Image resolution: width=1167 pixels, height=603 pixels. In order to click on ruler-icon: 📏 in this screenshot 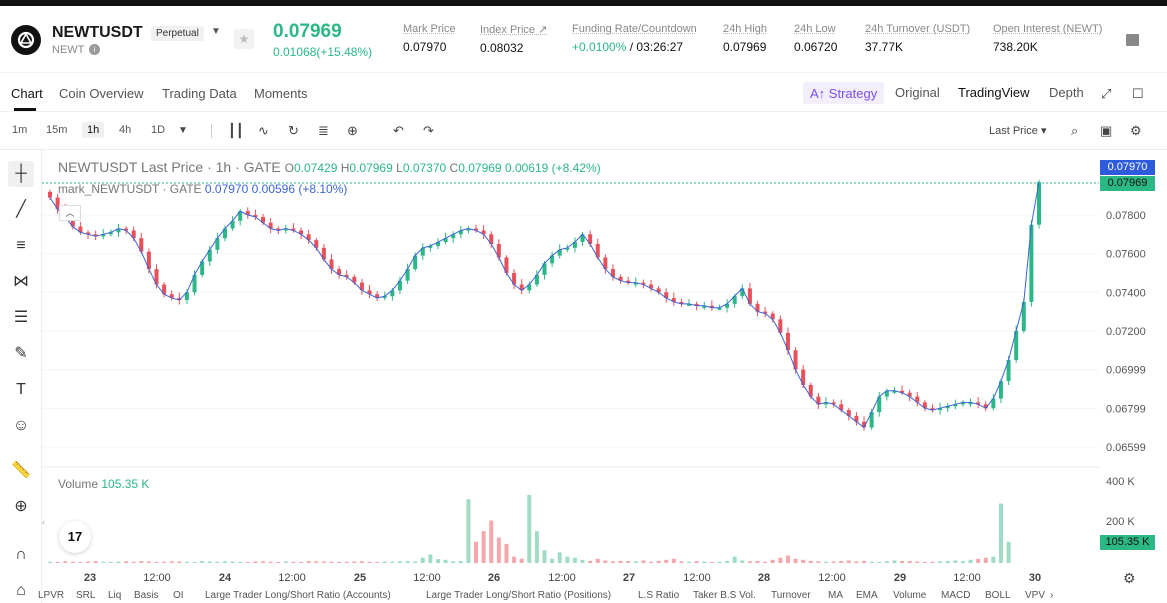, I will do `click(21, 470)`.